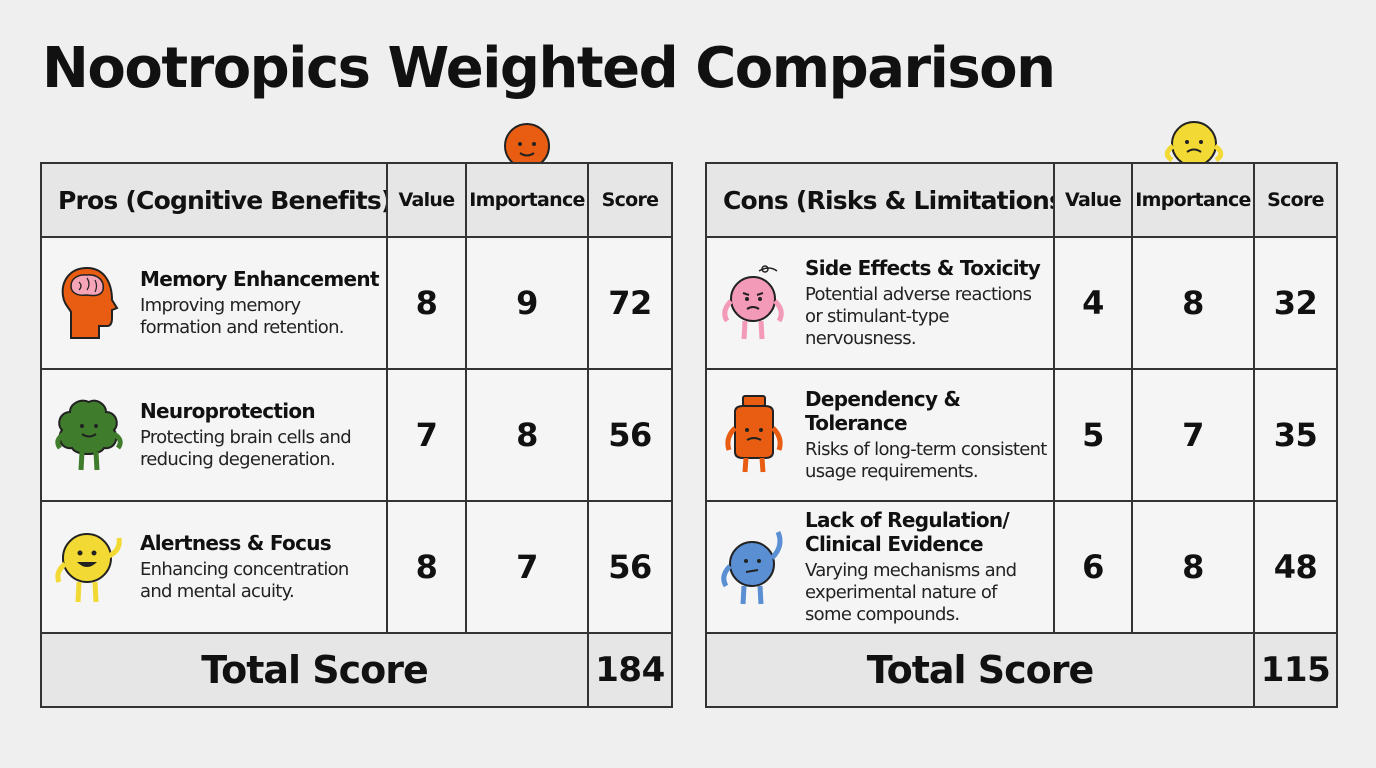 This screenshot has width=1376, height=768. What do you see at coordinates (549, 68) in the screenshot?
I see `page-title: Nootropics Weighted Comparison` at bounding box center [549, 68].